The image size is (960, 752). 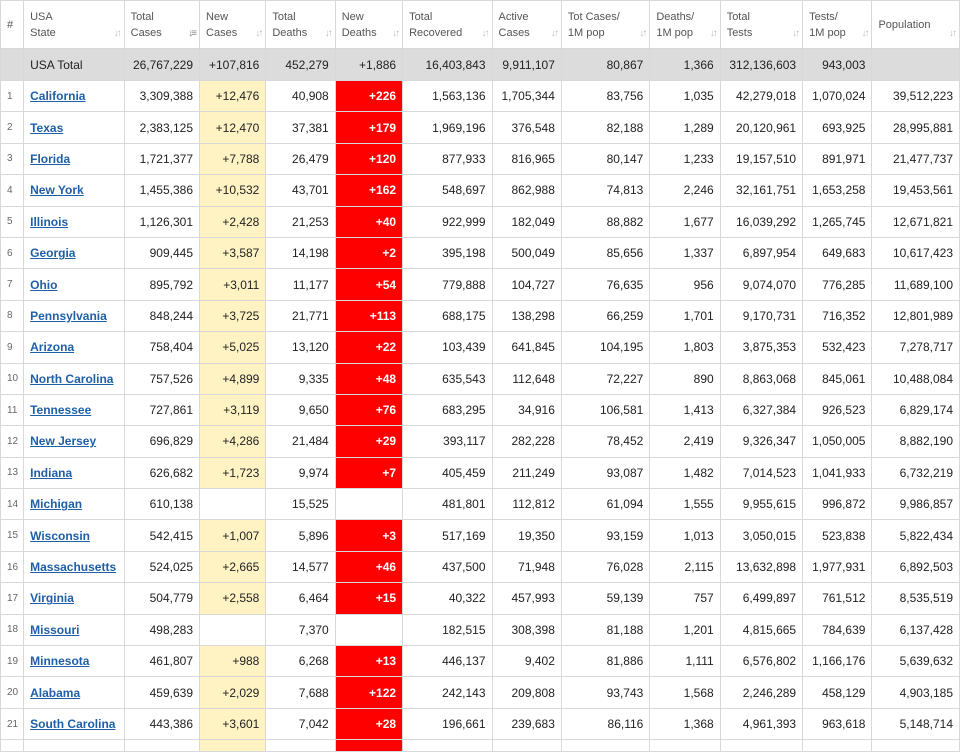 What do you see at coordinates (915, 24) in the screenshot?
I see `col-header-population: Population ↓↑` at bounding box center [915, 24].